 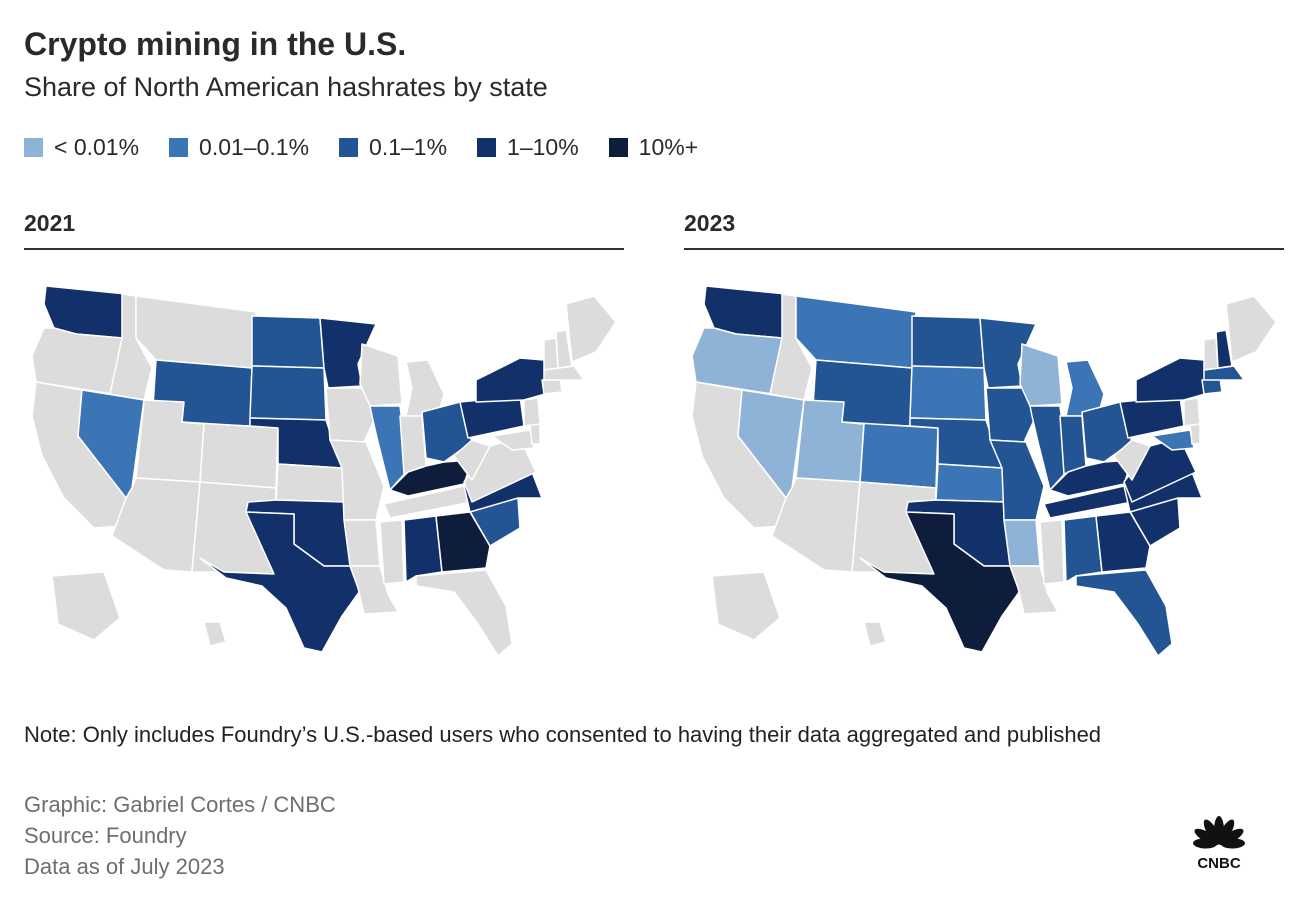 I want to click on cnbc-wordmark: CNBC, so click(x=1218, y=863).